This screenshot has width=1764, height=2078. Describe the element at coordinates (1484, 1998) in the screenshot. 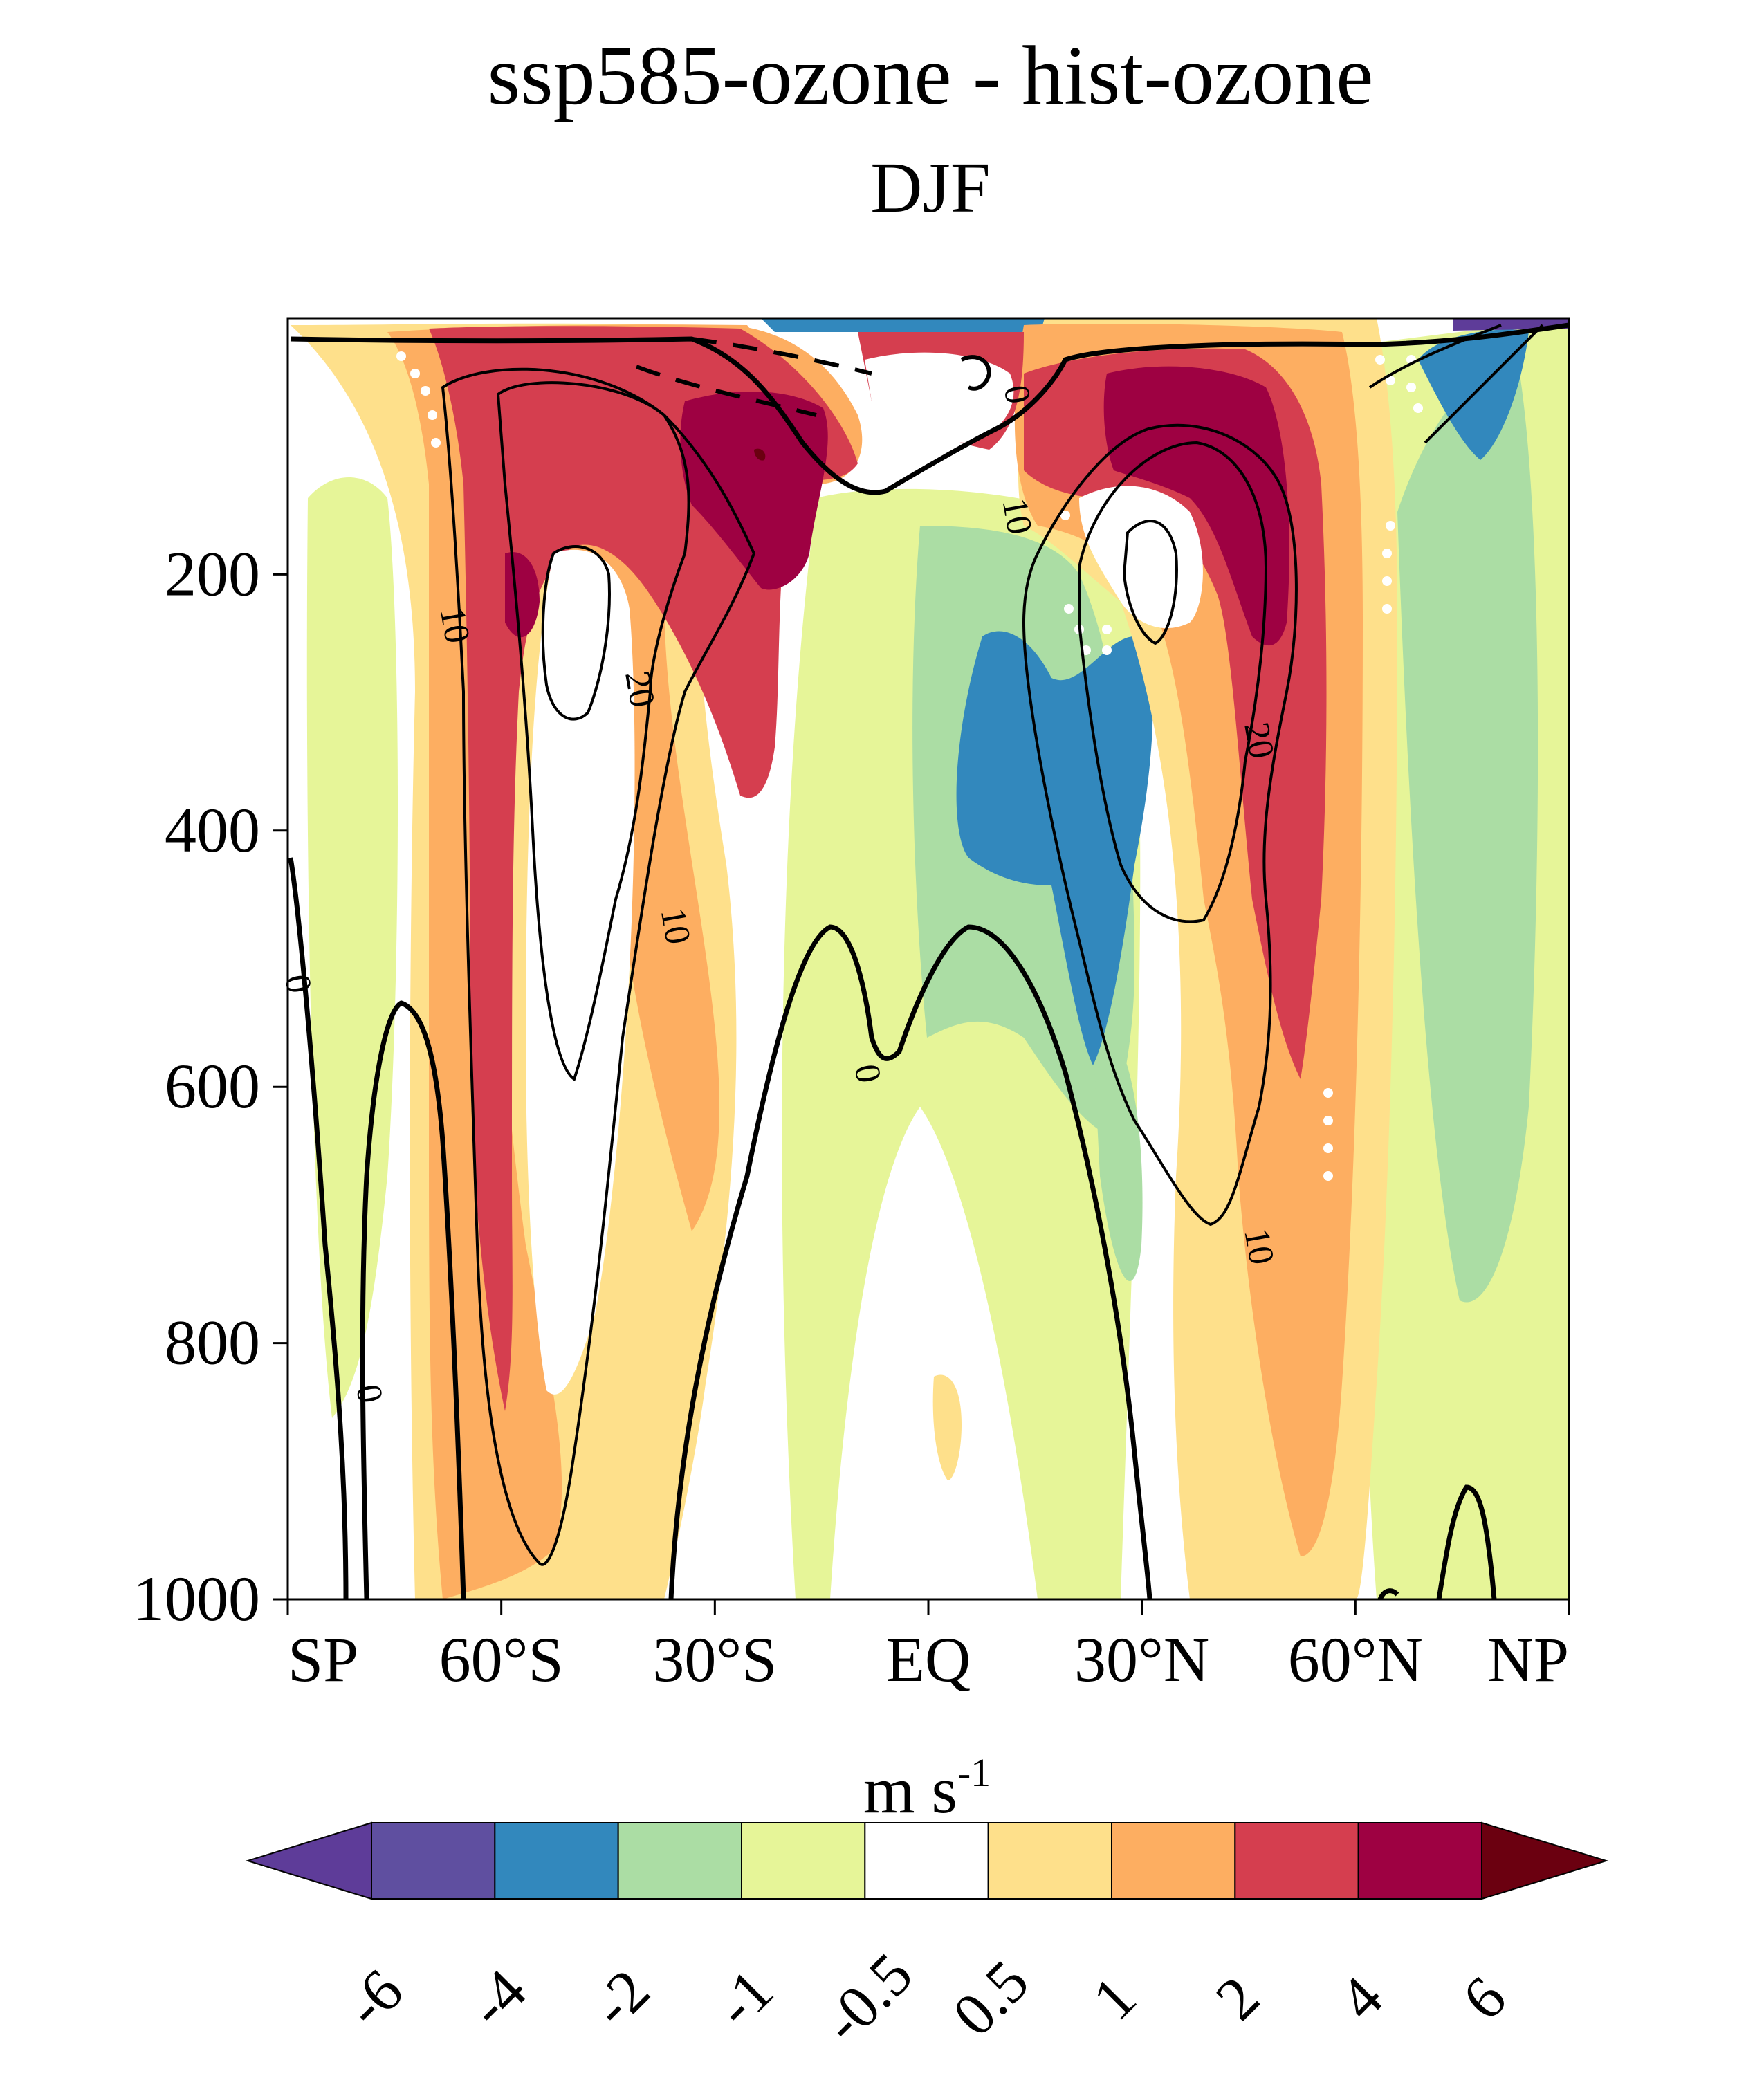

I see `colorbar-tick-label: 6` at that location.